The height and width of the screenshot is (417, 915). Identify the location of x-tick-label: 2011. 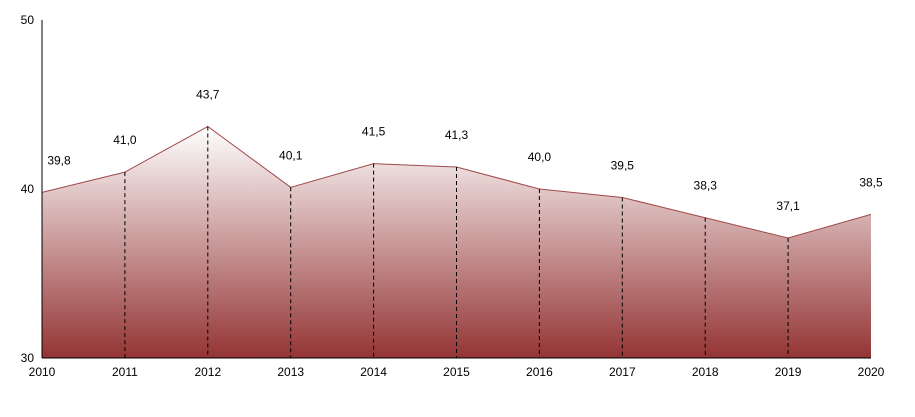
(125, 372).